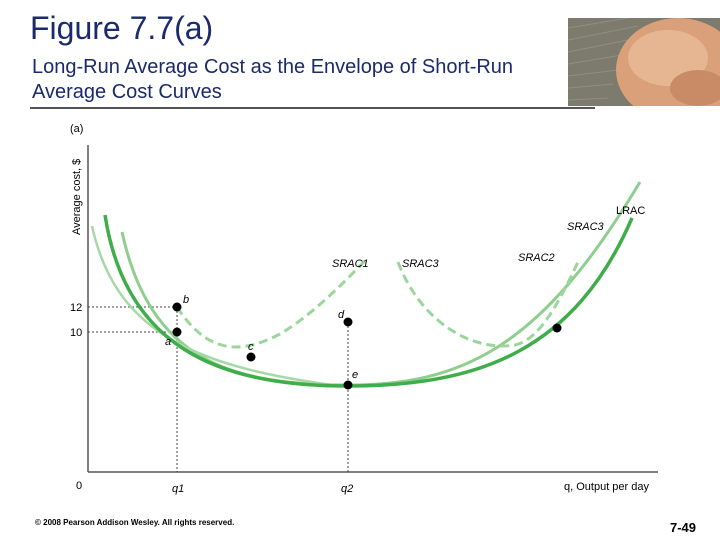  Describe the element at coordinates (557, 328) in the screenshot. I see `point-lrac-tangent` at that location.